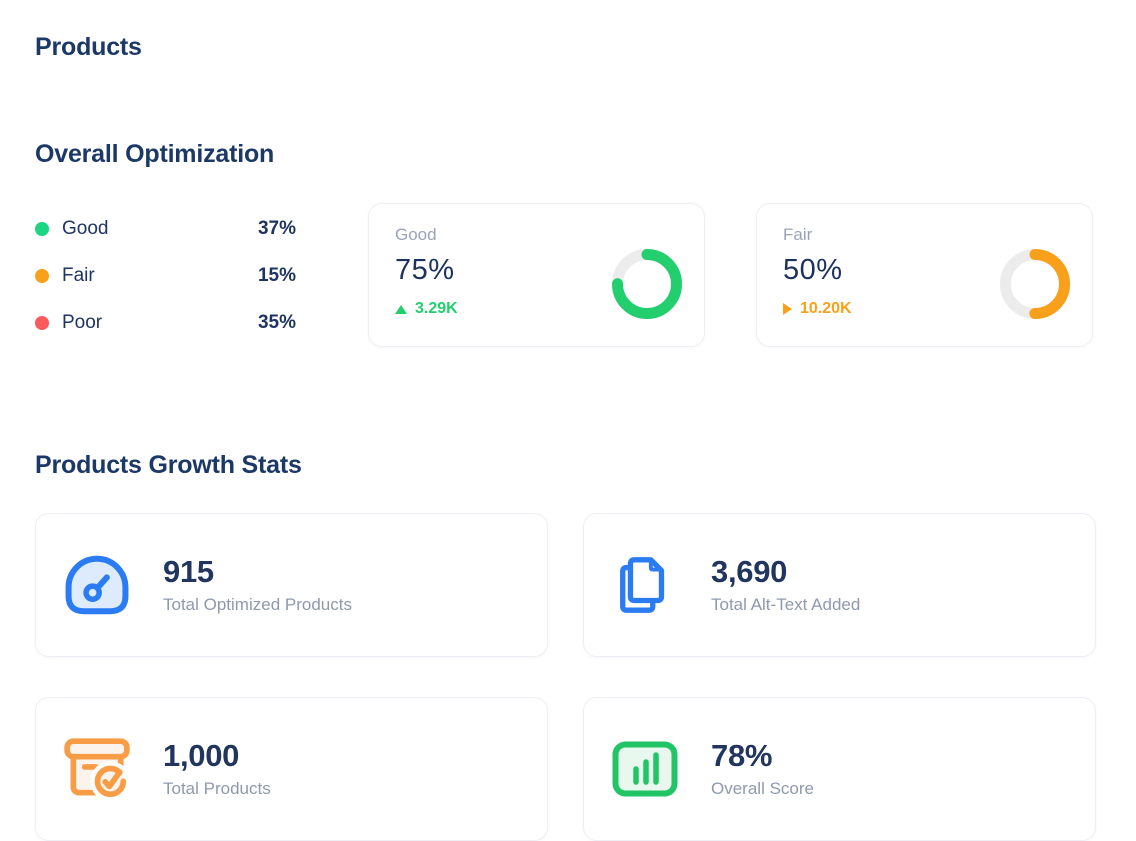  Describe the element at coordinates (742, 756) in the screenshot. I see `stat-value: 78%` at that location.